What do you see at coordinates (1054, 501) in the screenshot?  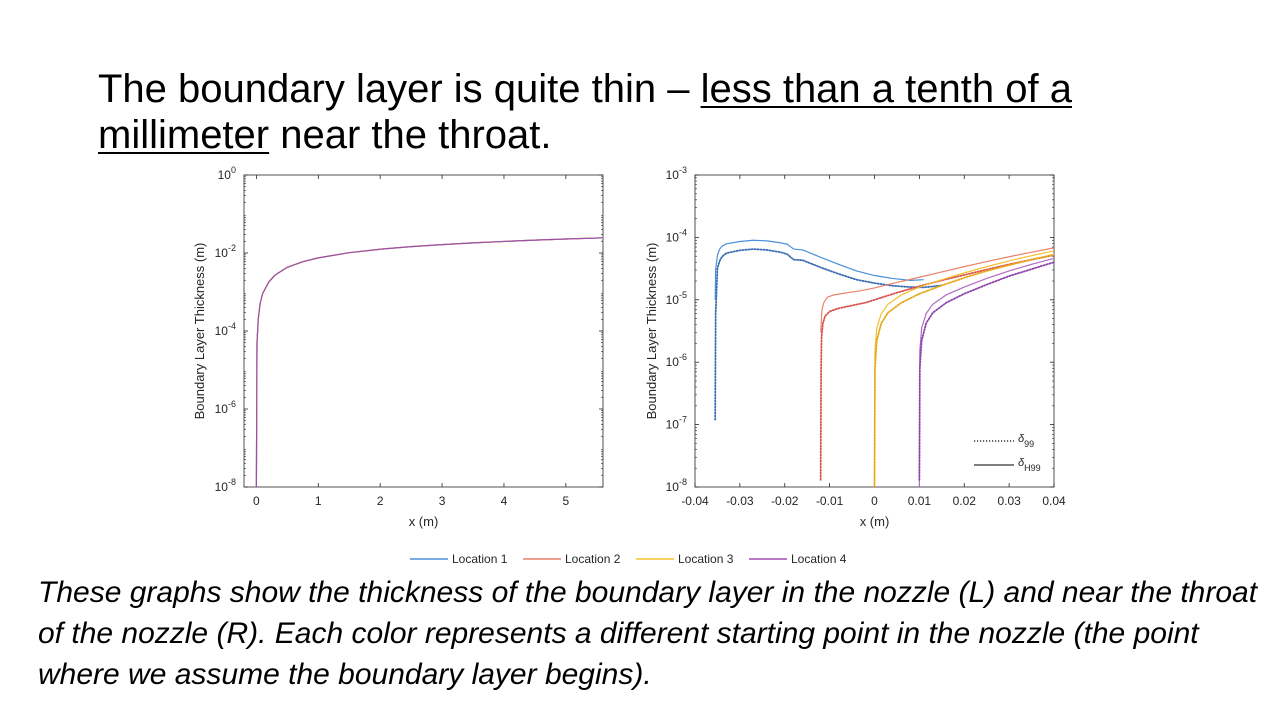 I see `right-x-tick-label: 0.04` at bounding box center [1054, 501].